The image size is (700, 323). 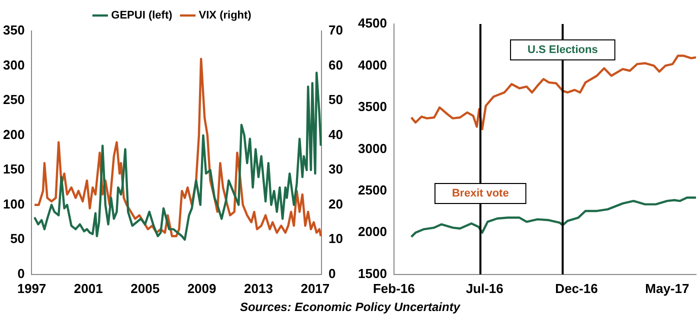 I want to click on y2-tick-label: 0, so click(x=332, y=273).